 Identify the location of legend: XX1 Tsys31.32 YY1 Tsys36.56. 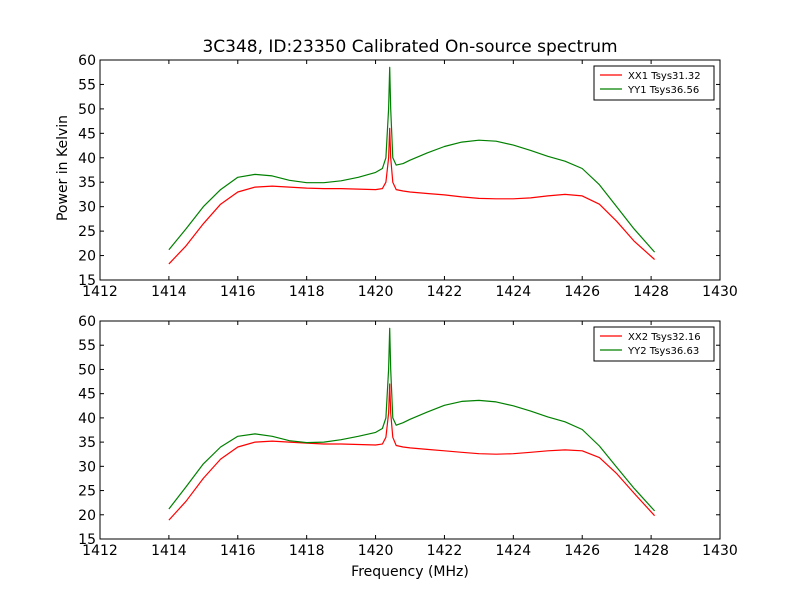
(654, 83).